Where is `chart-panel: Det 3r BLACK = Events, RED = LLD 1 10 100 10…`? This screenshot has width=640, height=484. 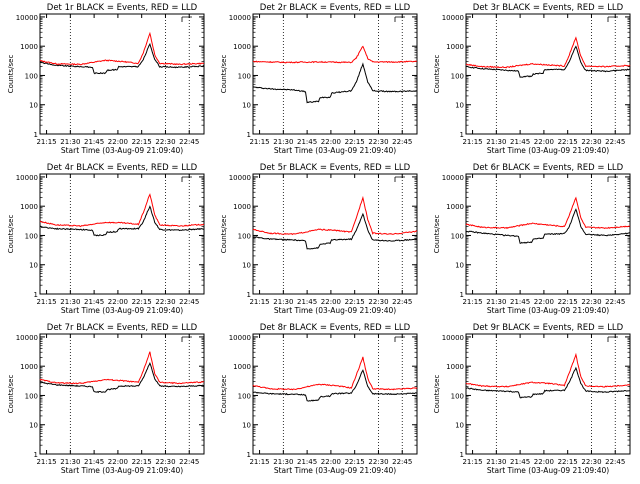 chart-panel: Det 3r BLACK = Events, RED = LLD 1 10 100 10… is located at coordinates (532, 79).